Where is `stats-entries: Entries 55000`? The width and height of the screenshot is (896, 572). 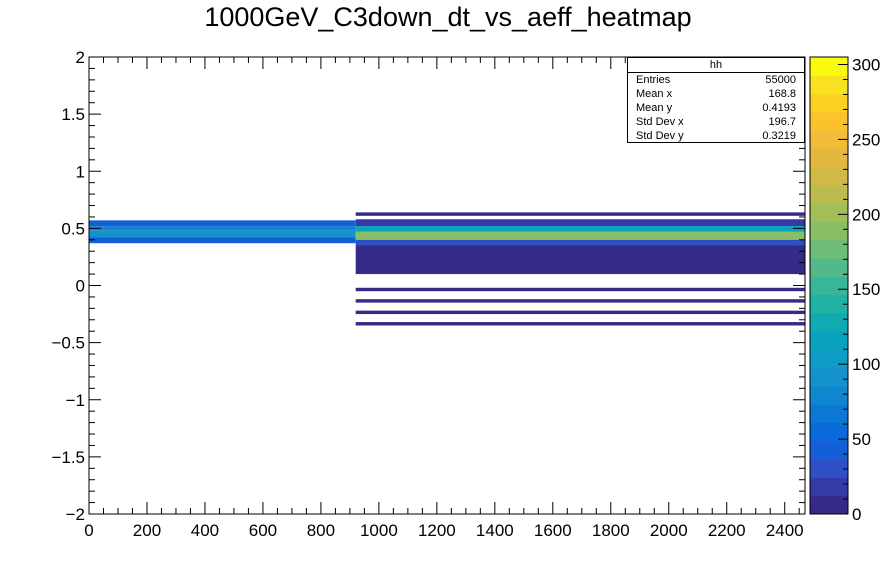
stats-entries: Entries 55000 is located at coordinates (716, 80).